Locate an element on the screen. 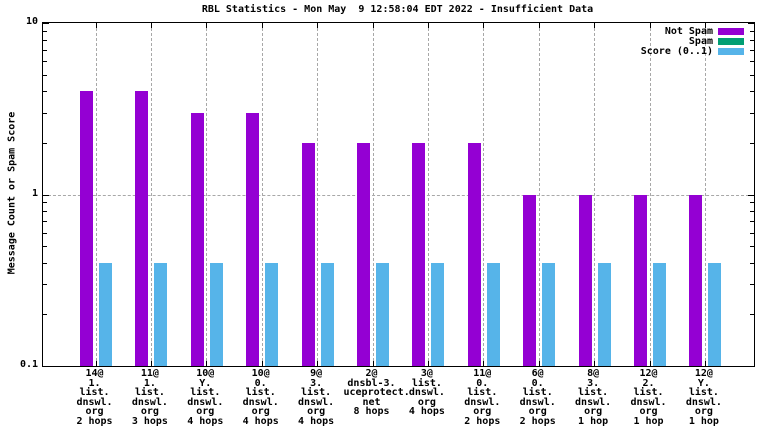 The width and height of the screenshot is (768, 432). y-tick-label: 0.1 is located at coordinates (28, 364).